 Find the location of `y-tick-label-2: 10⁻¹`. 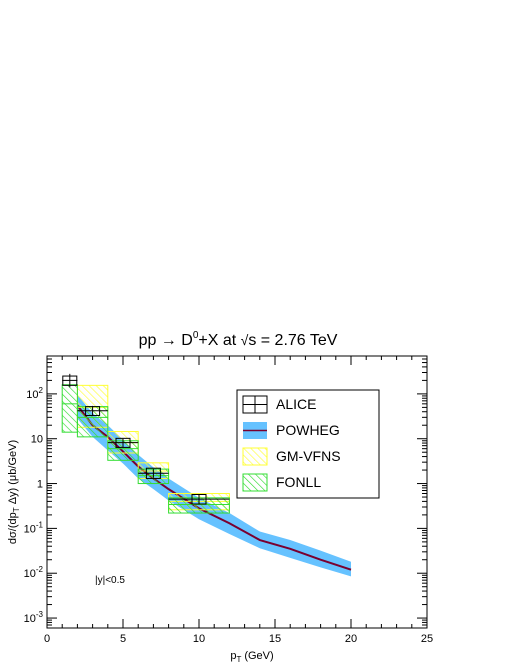

y-tick-label-2: 10⁻¹ is located at coordinates (34, 527).